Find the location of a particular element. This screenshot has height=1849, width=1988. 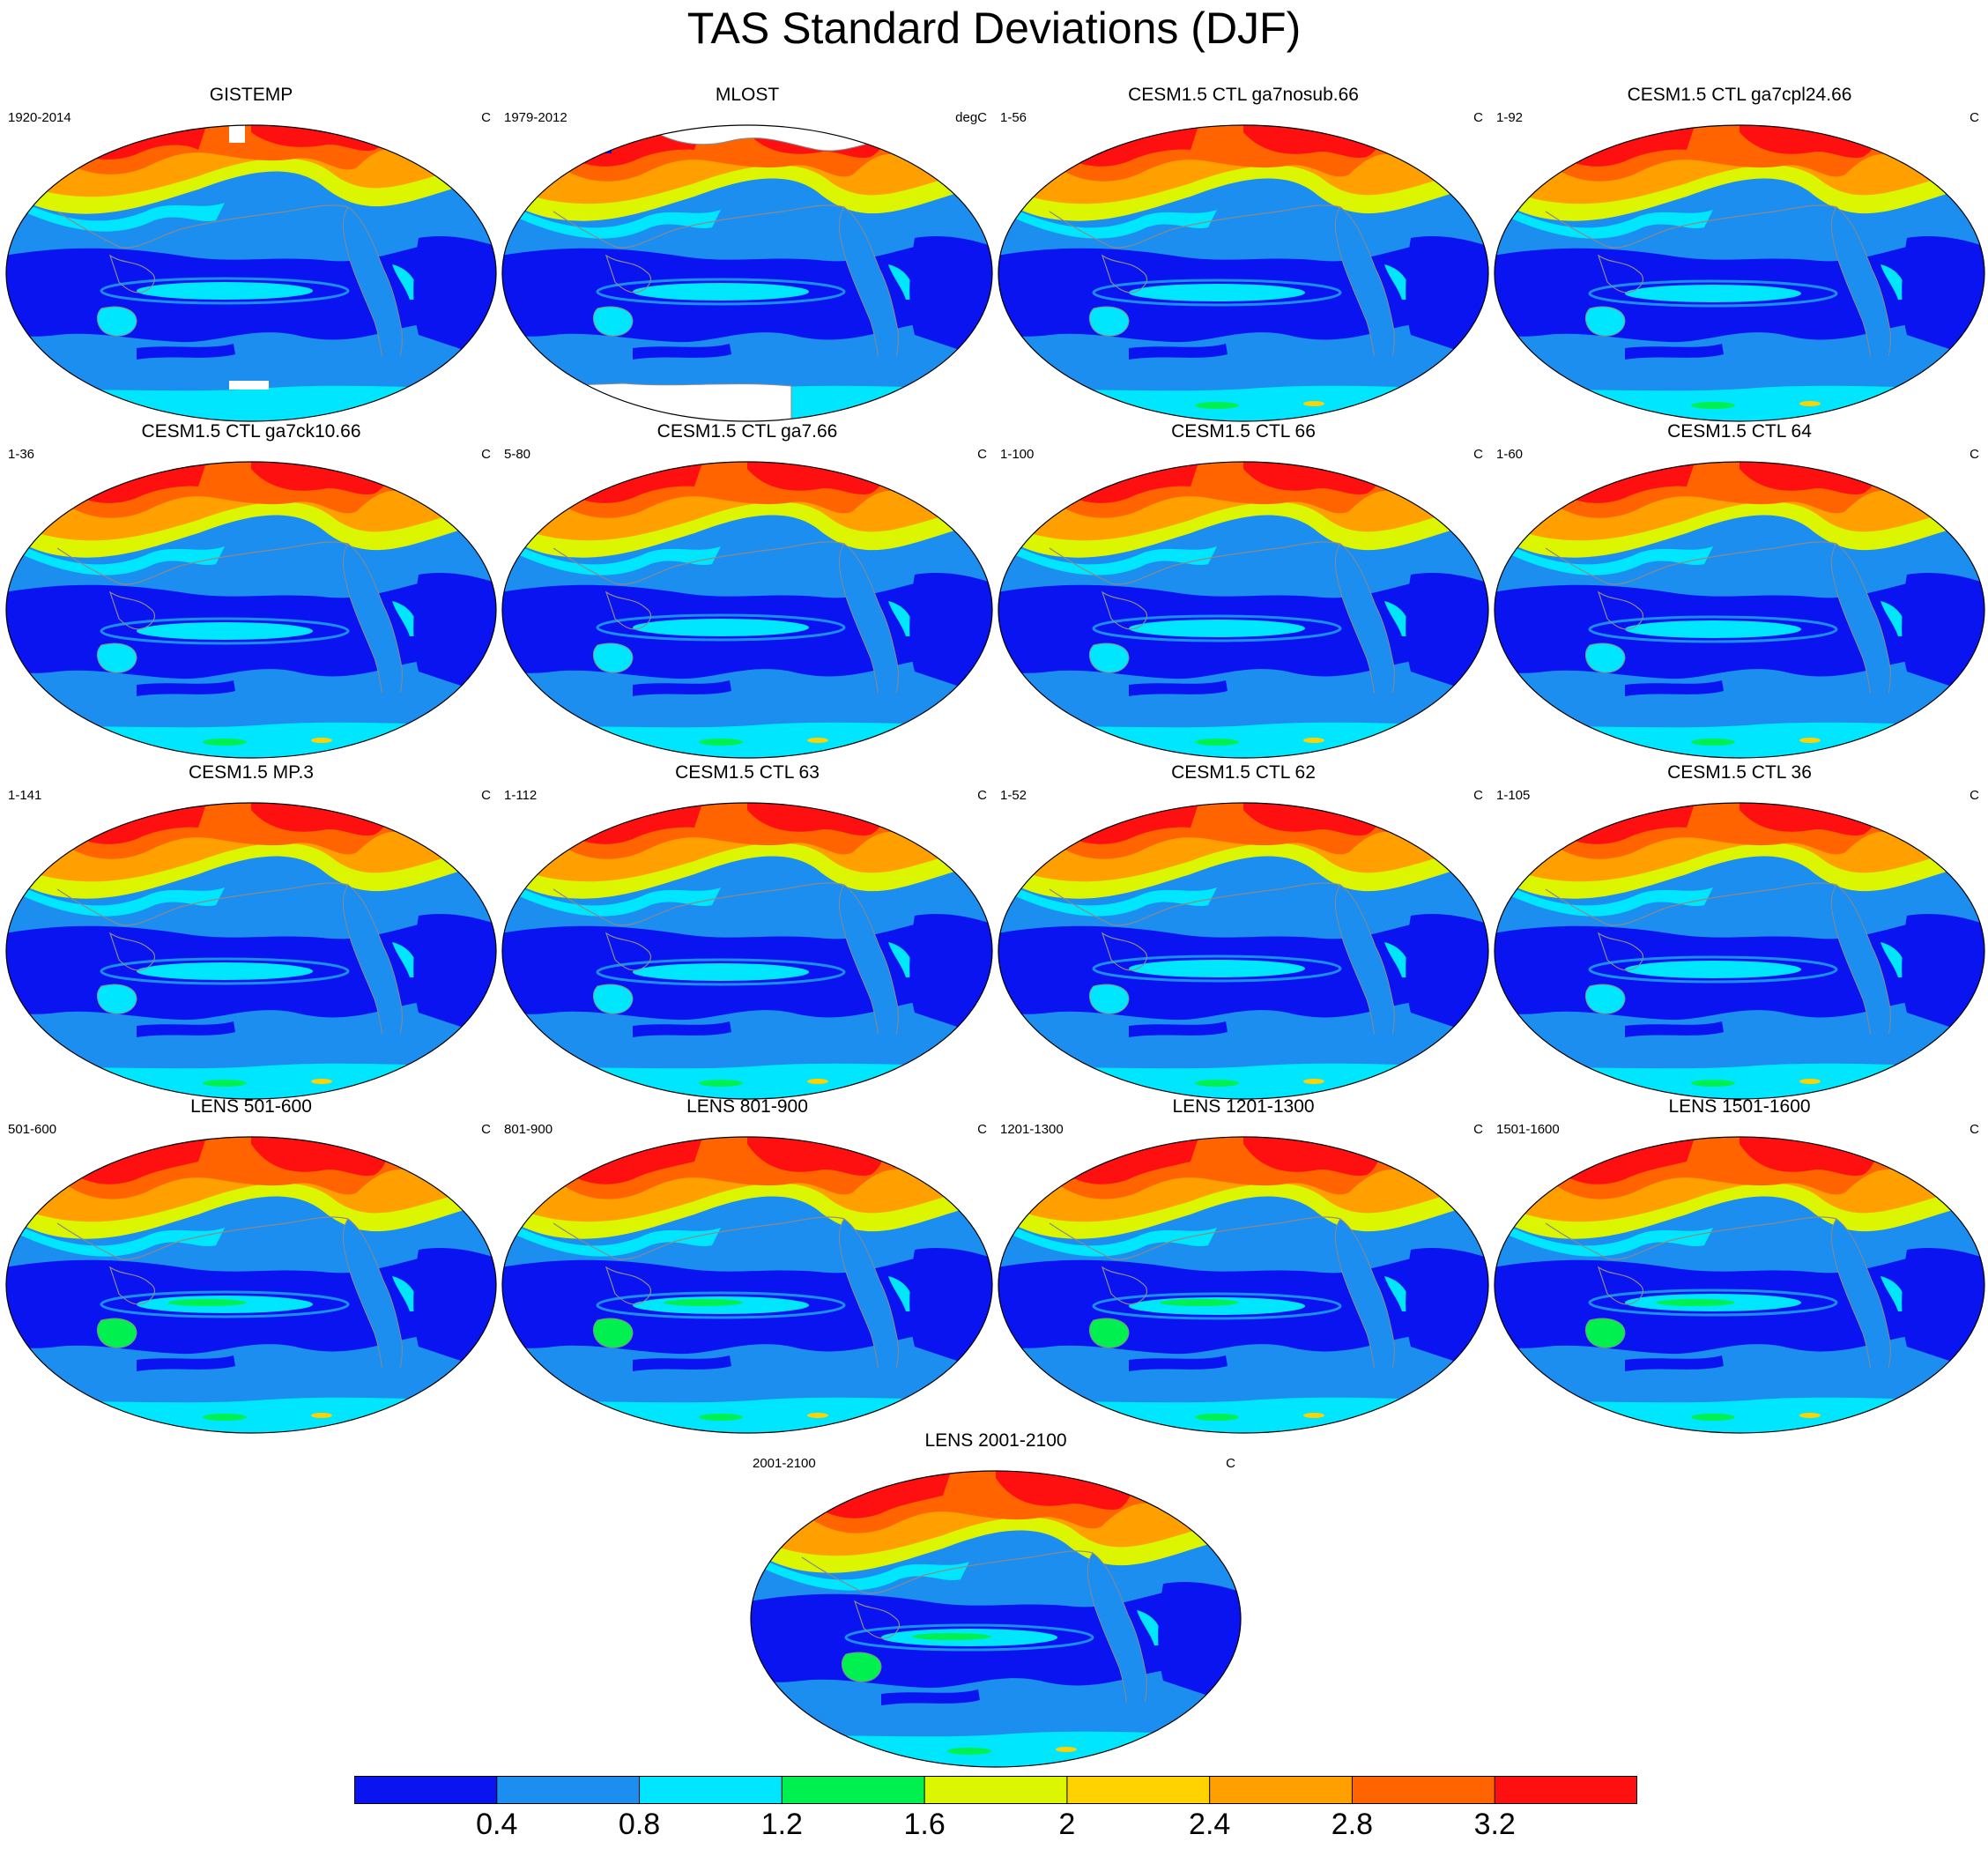

colorbar-label: 3.2 is located at coordinates (1495, 1823).